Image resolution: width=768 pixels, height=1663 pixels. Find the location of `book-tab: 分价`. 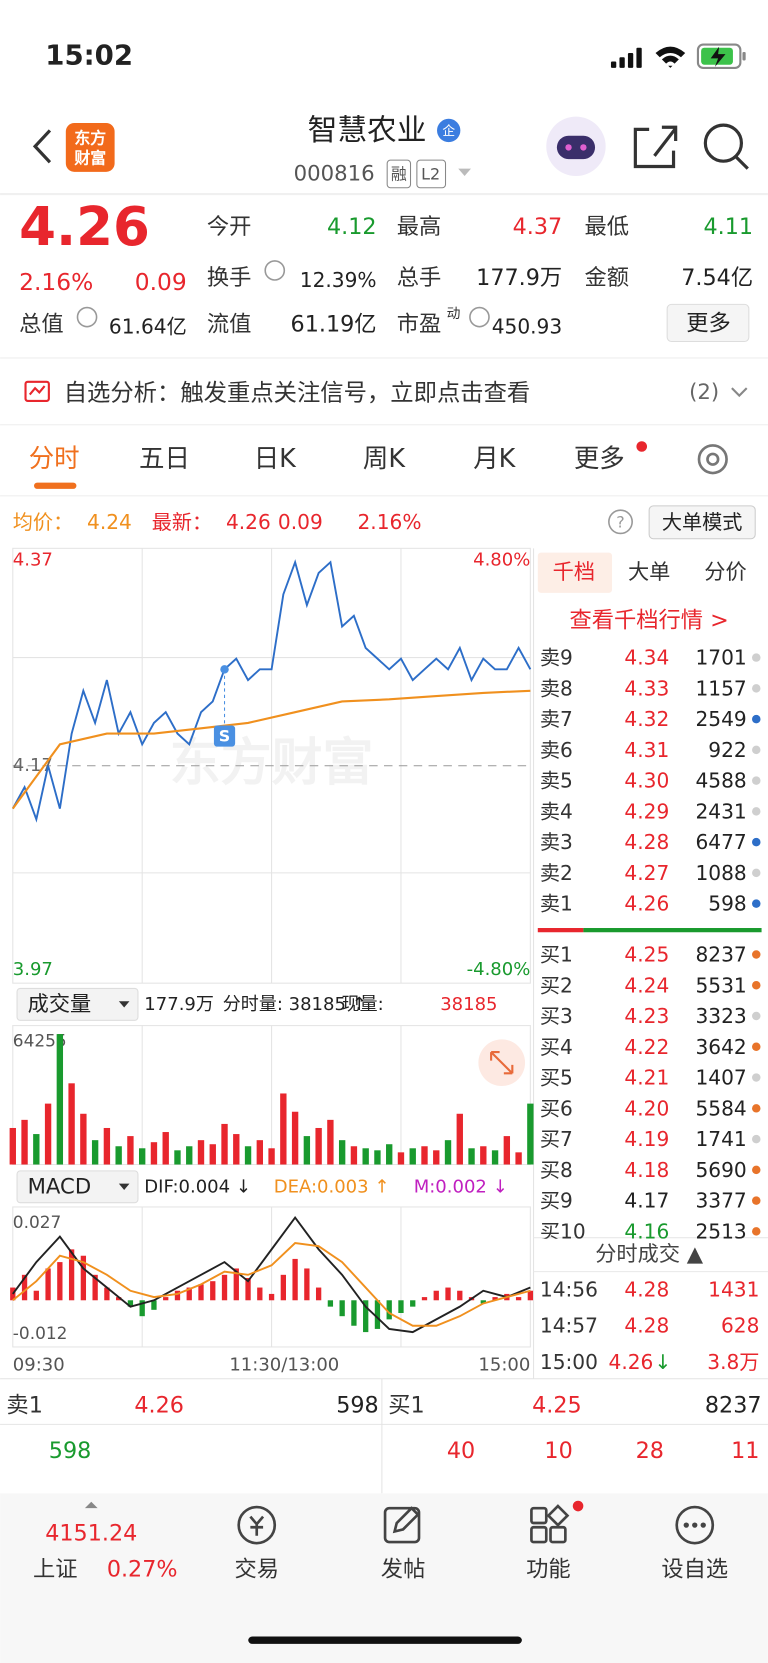

book-tab: 分价 is located at coordinates (725, 572).